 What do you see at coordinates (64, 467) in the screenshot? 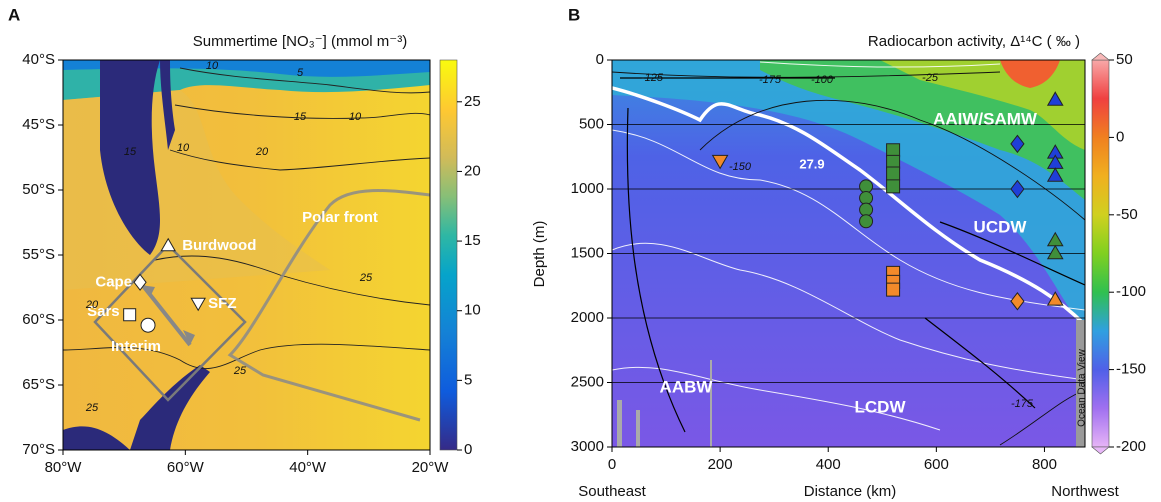
I see `x-tick-label: 80°W` at bounding box center [64, 467].